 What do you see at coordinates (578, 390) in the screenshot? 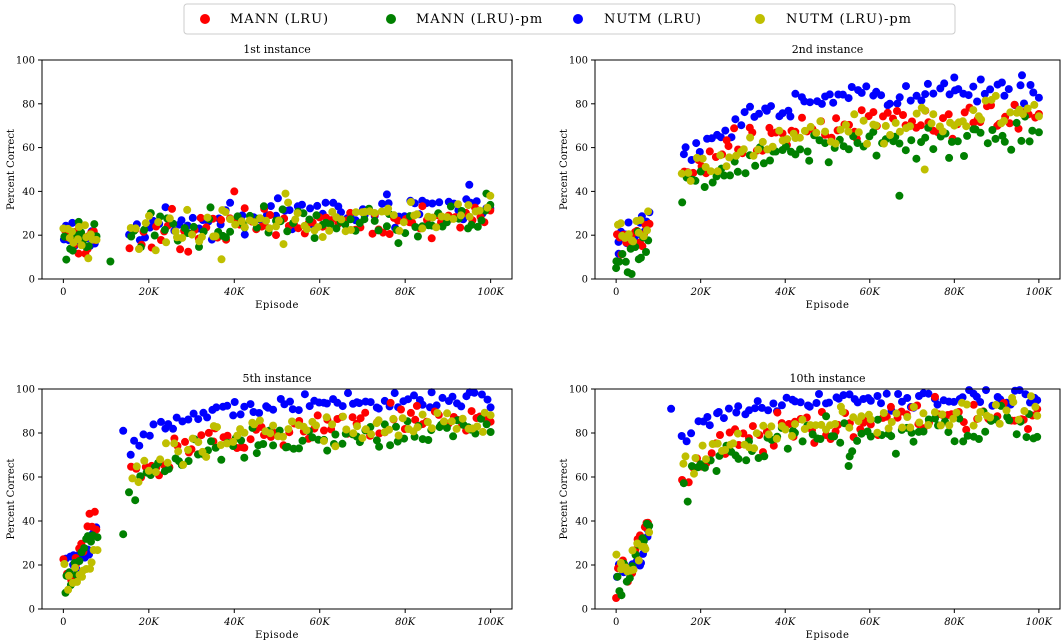
I see `y-tick-label: 100` at bounding box center [578, 390].